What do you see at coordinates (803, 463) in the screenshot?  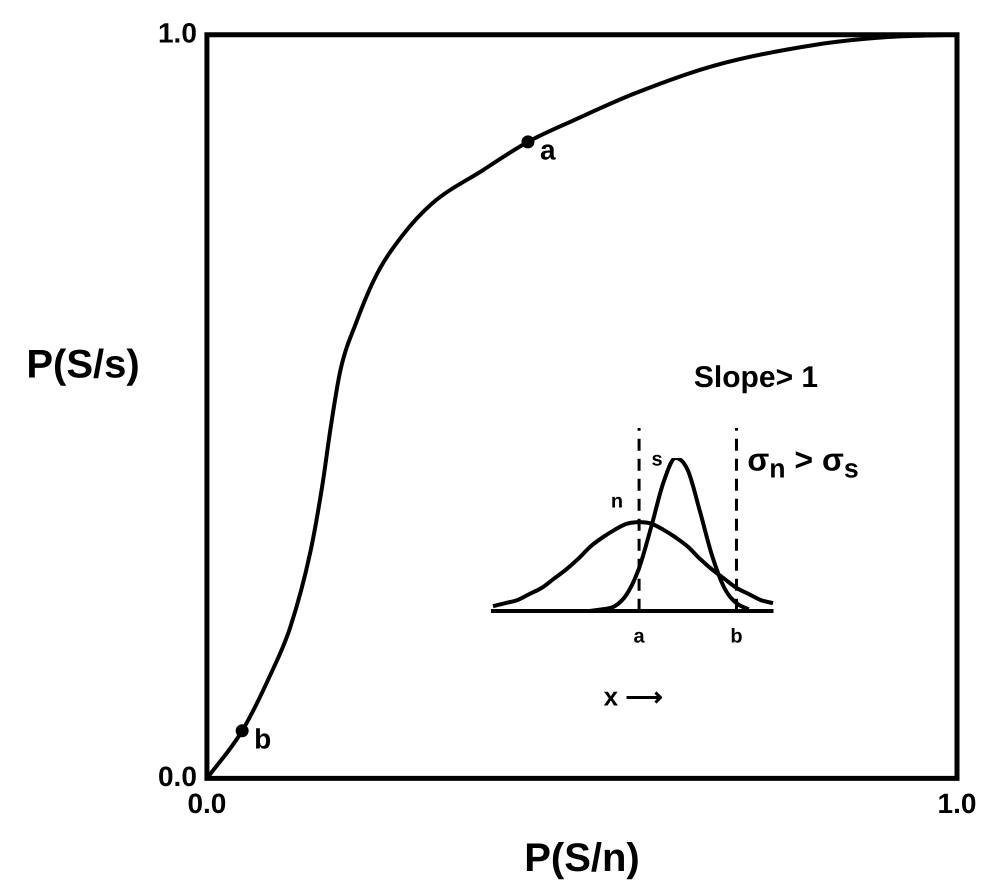 I see `annotation: σ$_{n}$ > σ$_{s}$` at bounding box center [803, 463].